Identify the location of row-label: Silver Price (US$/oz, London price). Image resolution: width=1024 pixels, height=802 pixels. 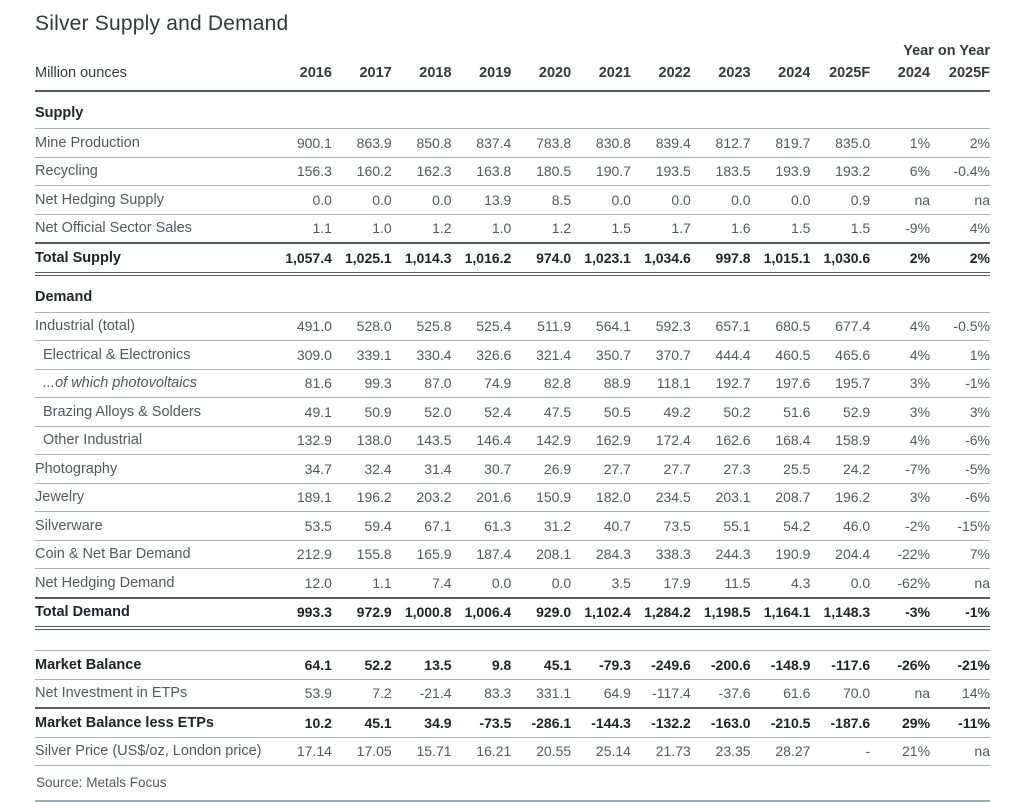
(154, 751).